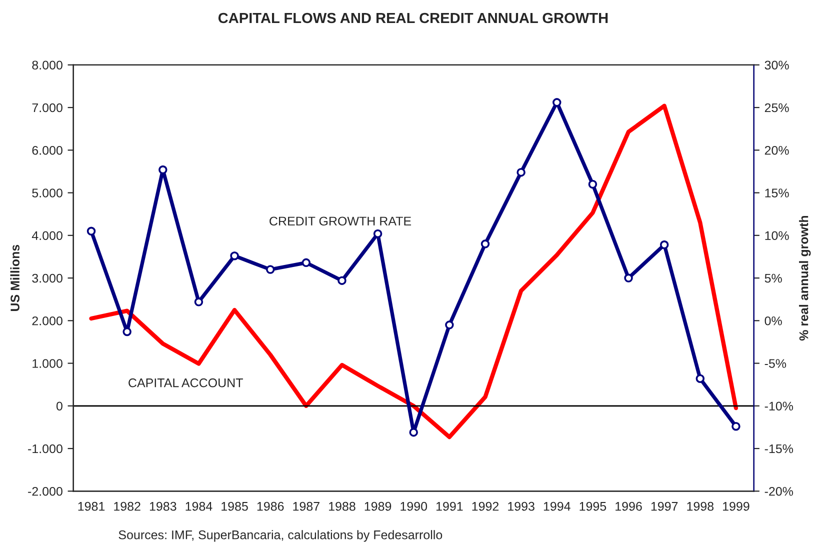 The height and width of the screenshot is (550, 815). I want to click on y2-tick-label: 15%, so click(777, 193).